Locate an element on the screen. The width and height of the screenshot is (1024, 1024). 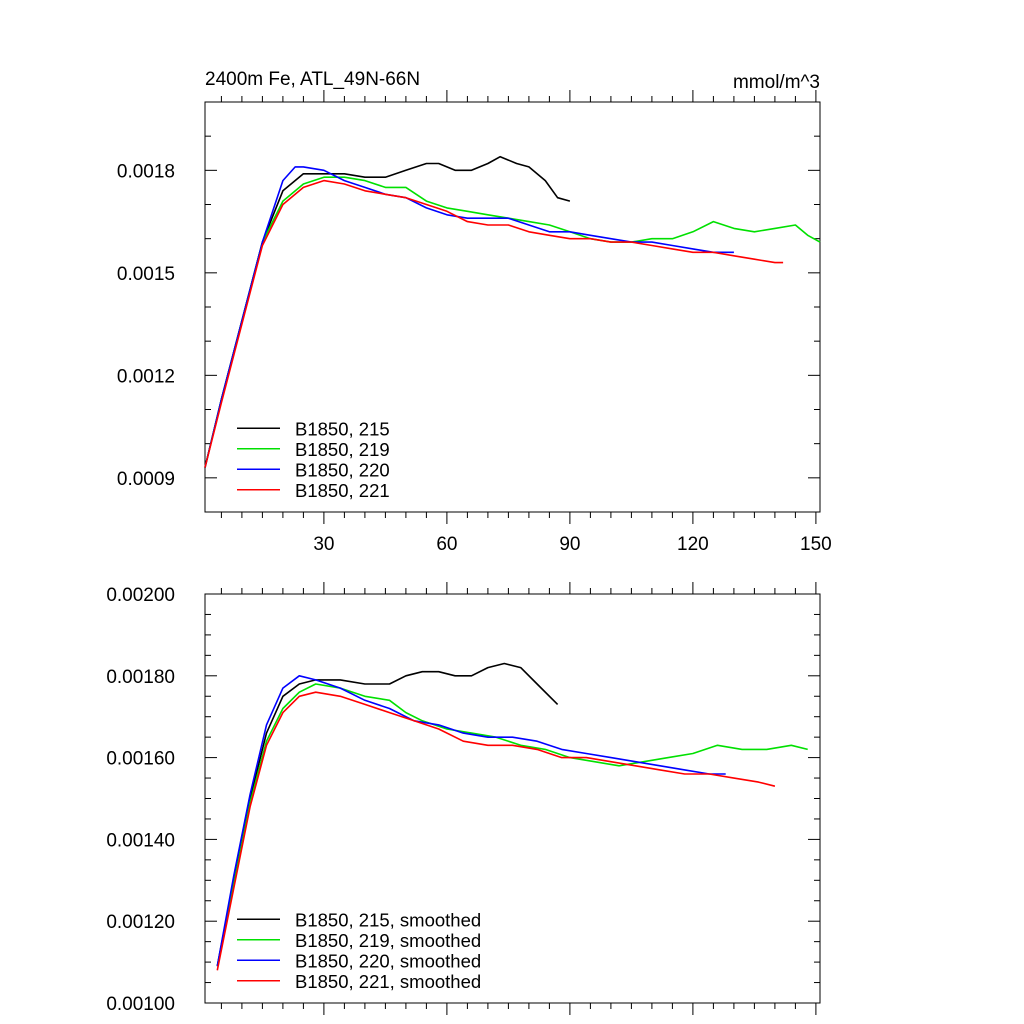
x-tick-label: 30 is located at coordinates (323, 544).